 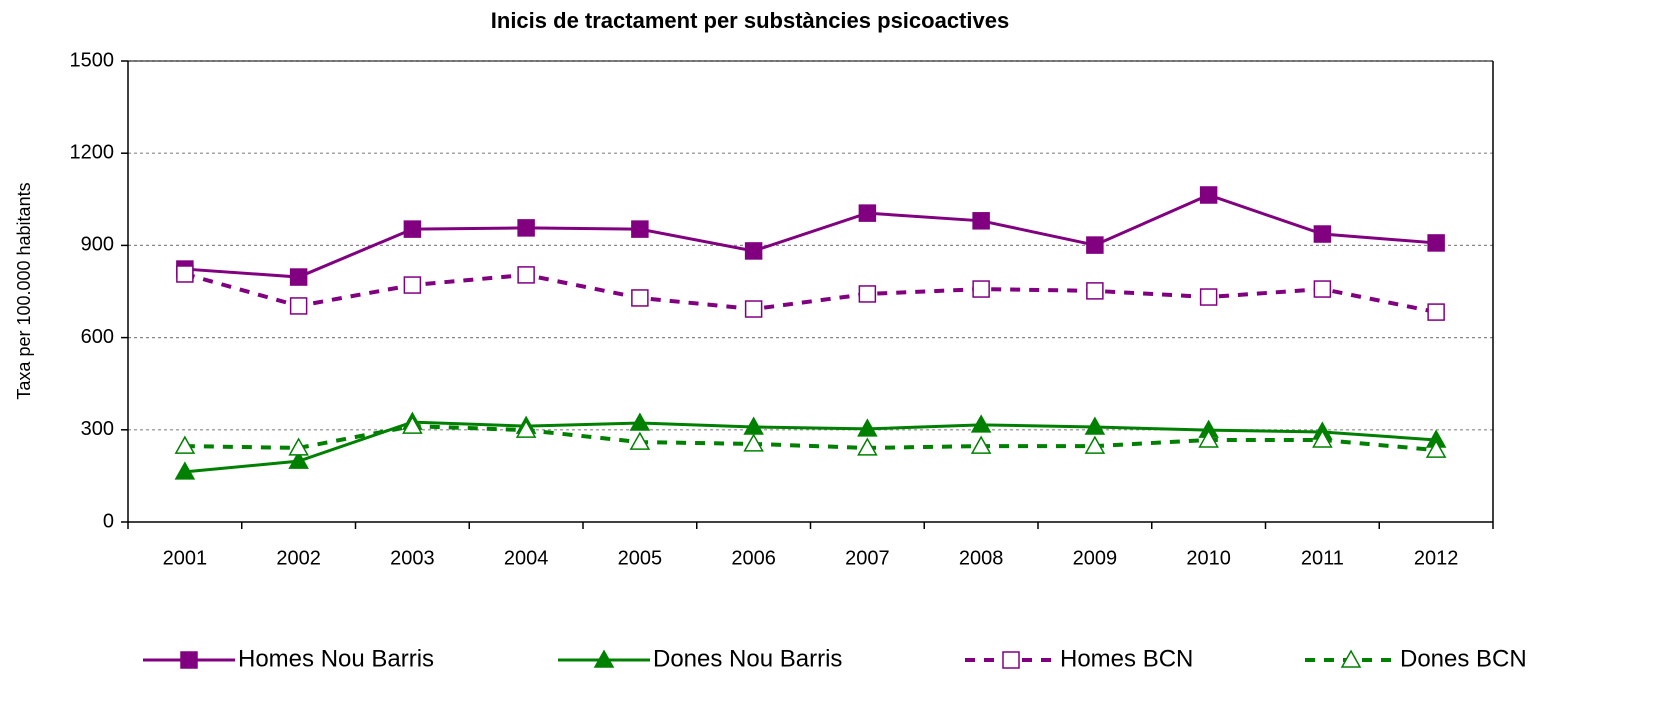 What do you see at coordinates (92, 60) in the screenshot?
I see `y-tick-label: 1500` at bounding box center [92, 60].